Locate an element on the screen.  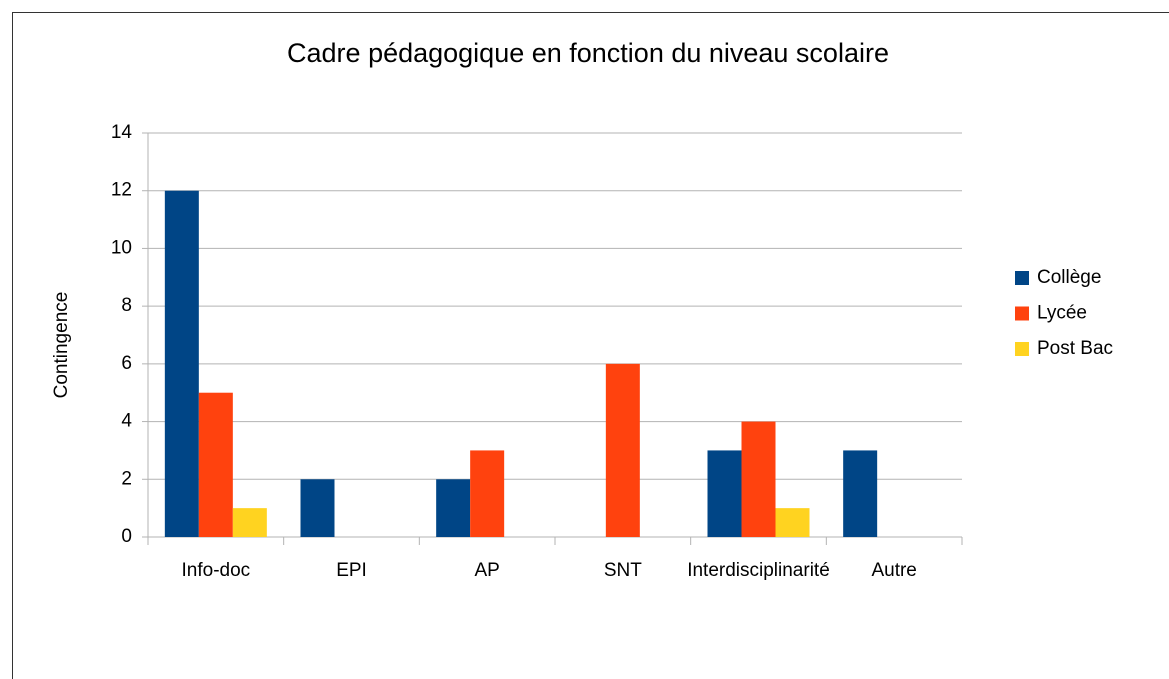
y-tick-label: 8 is located at coordinates (126, 305).